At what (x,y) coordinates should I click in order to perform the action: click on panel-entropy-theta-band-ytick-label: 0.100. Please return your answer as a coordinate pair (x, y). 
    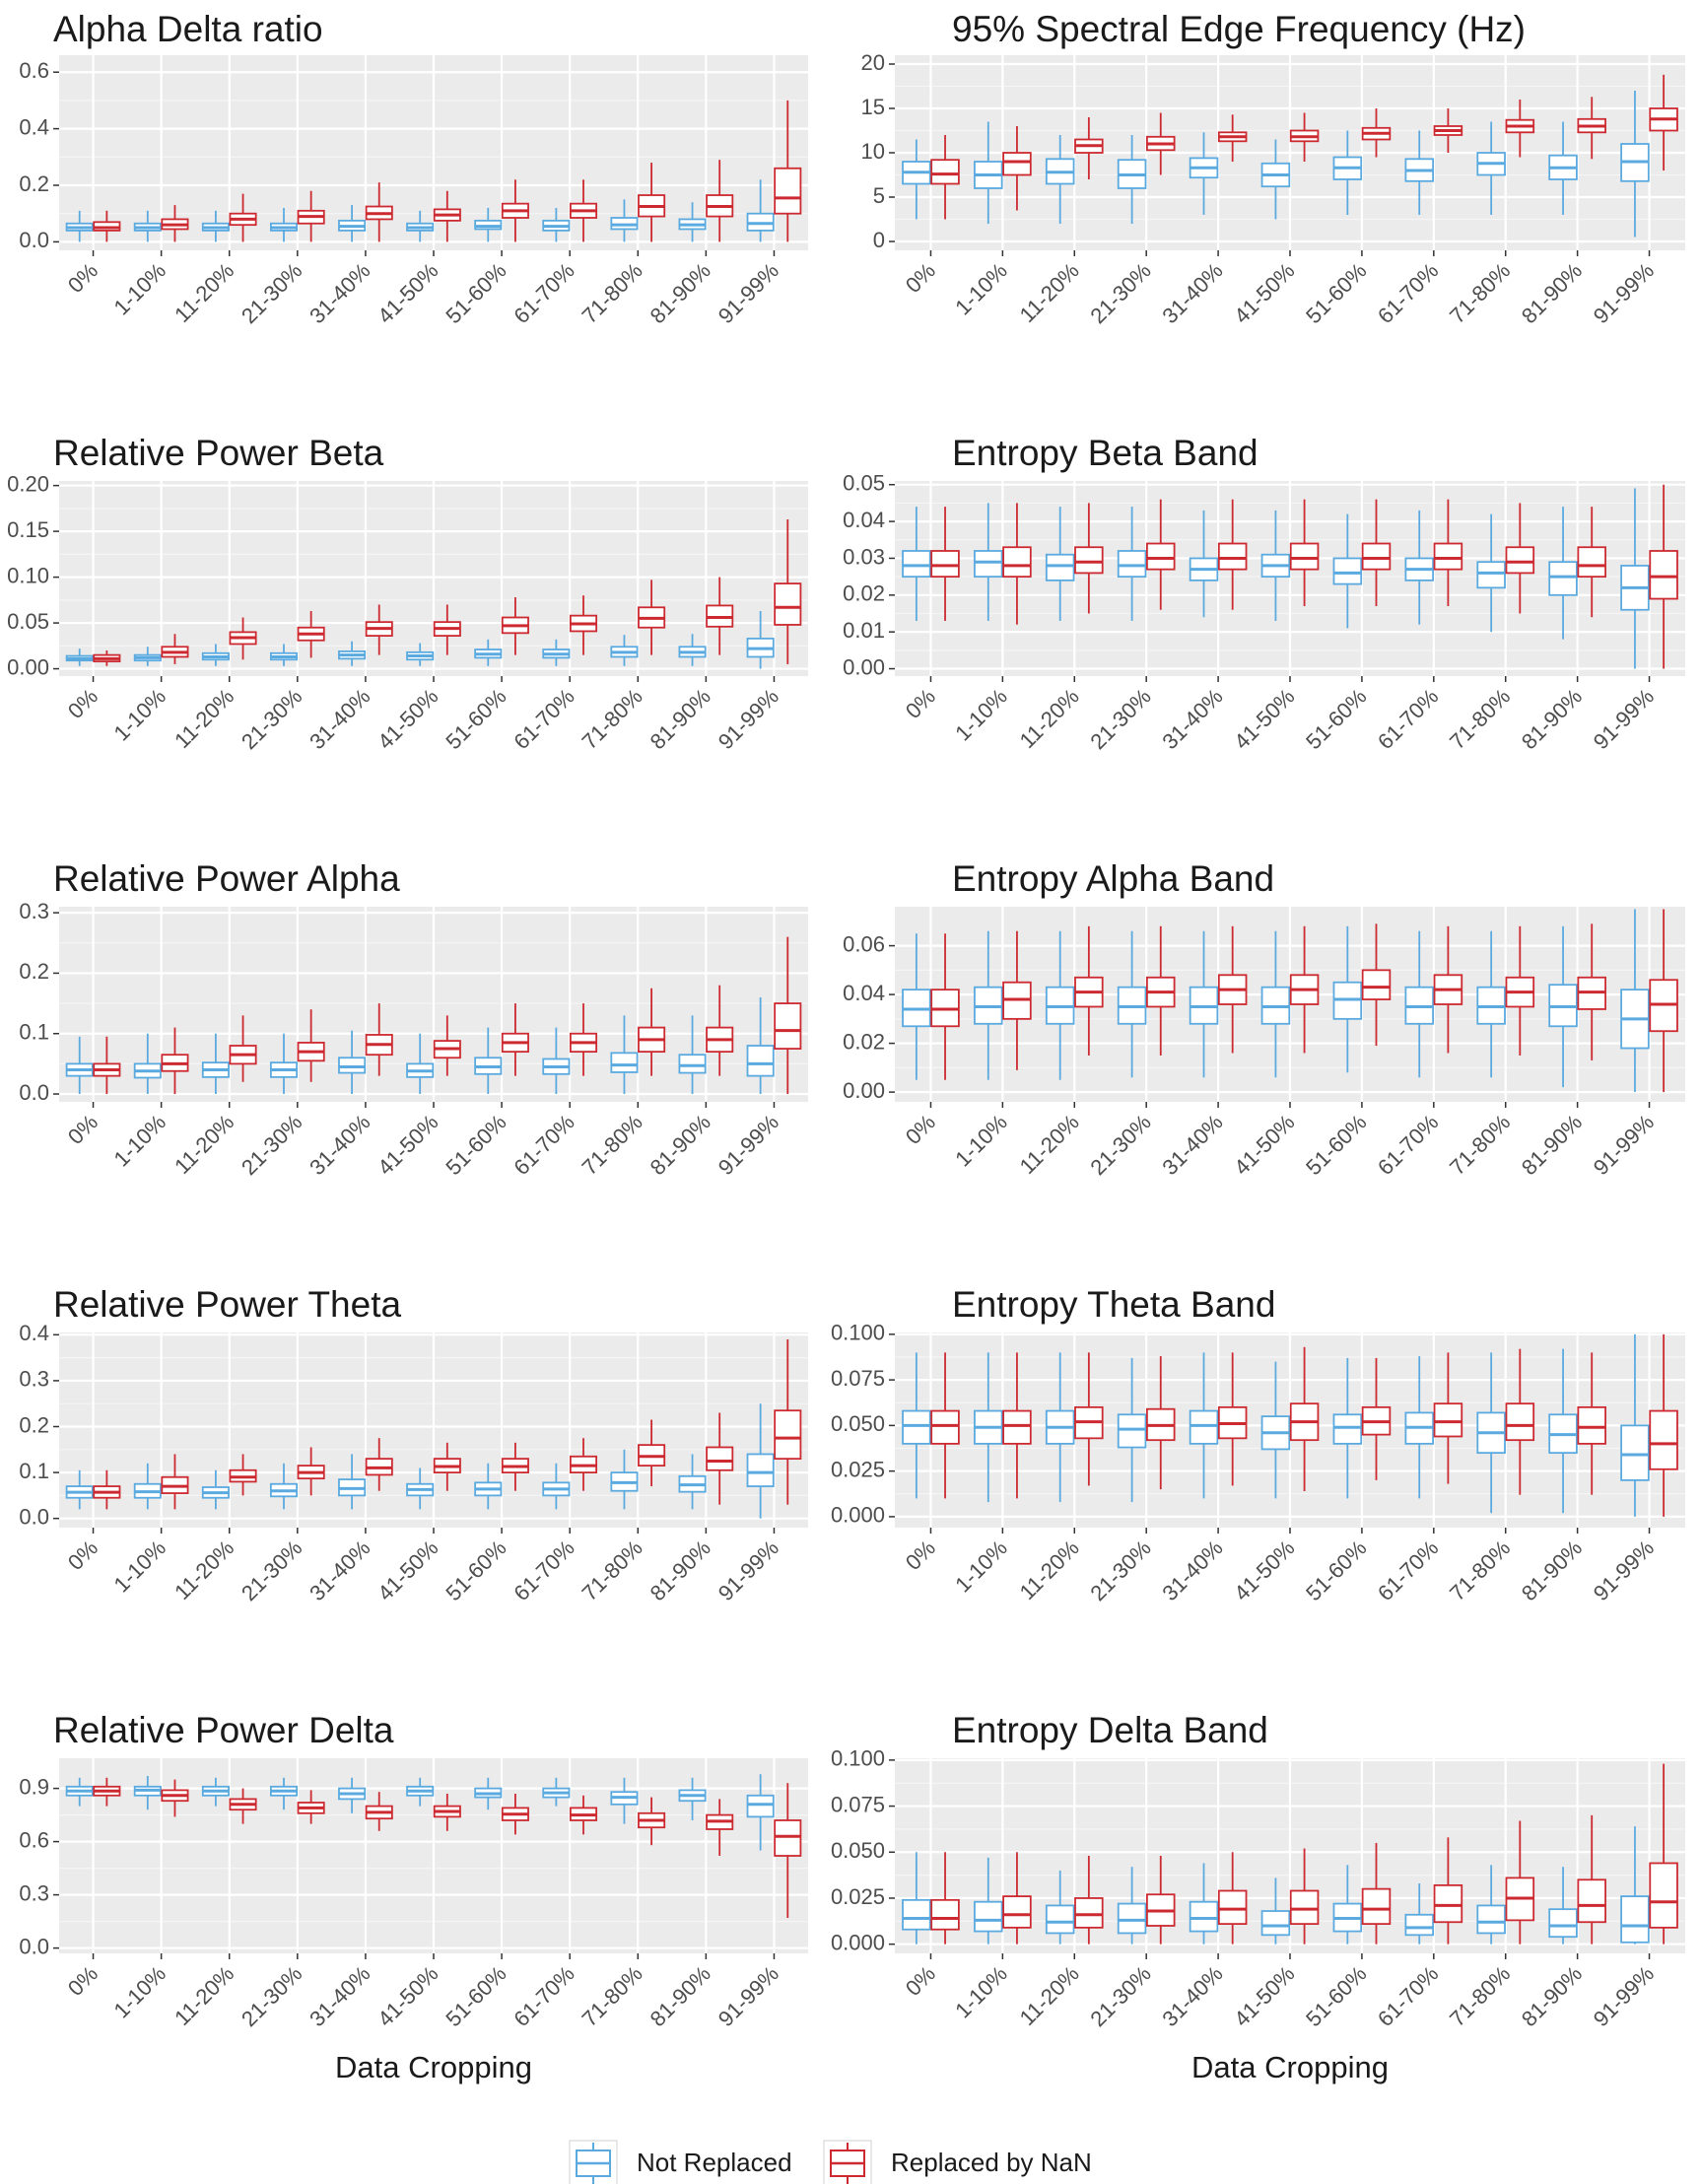
    Looking at the image, I should click on (858, 1333).